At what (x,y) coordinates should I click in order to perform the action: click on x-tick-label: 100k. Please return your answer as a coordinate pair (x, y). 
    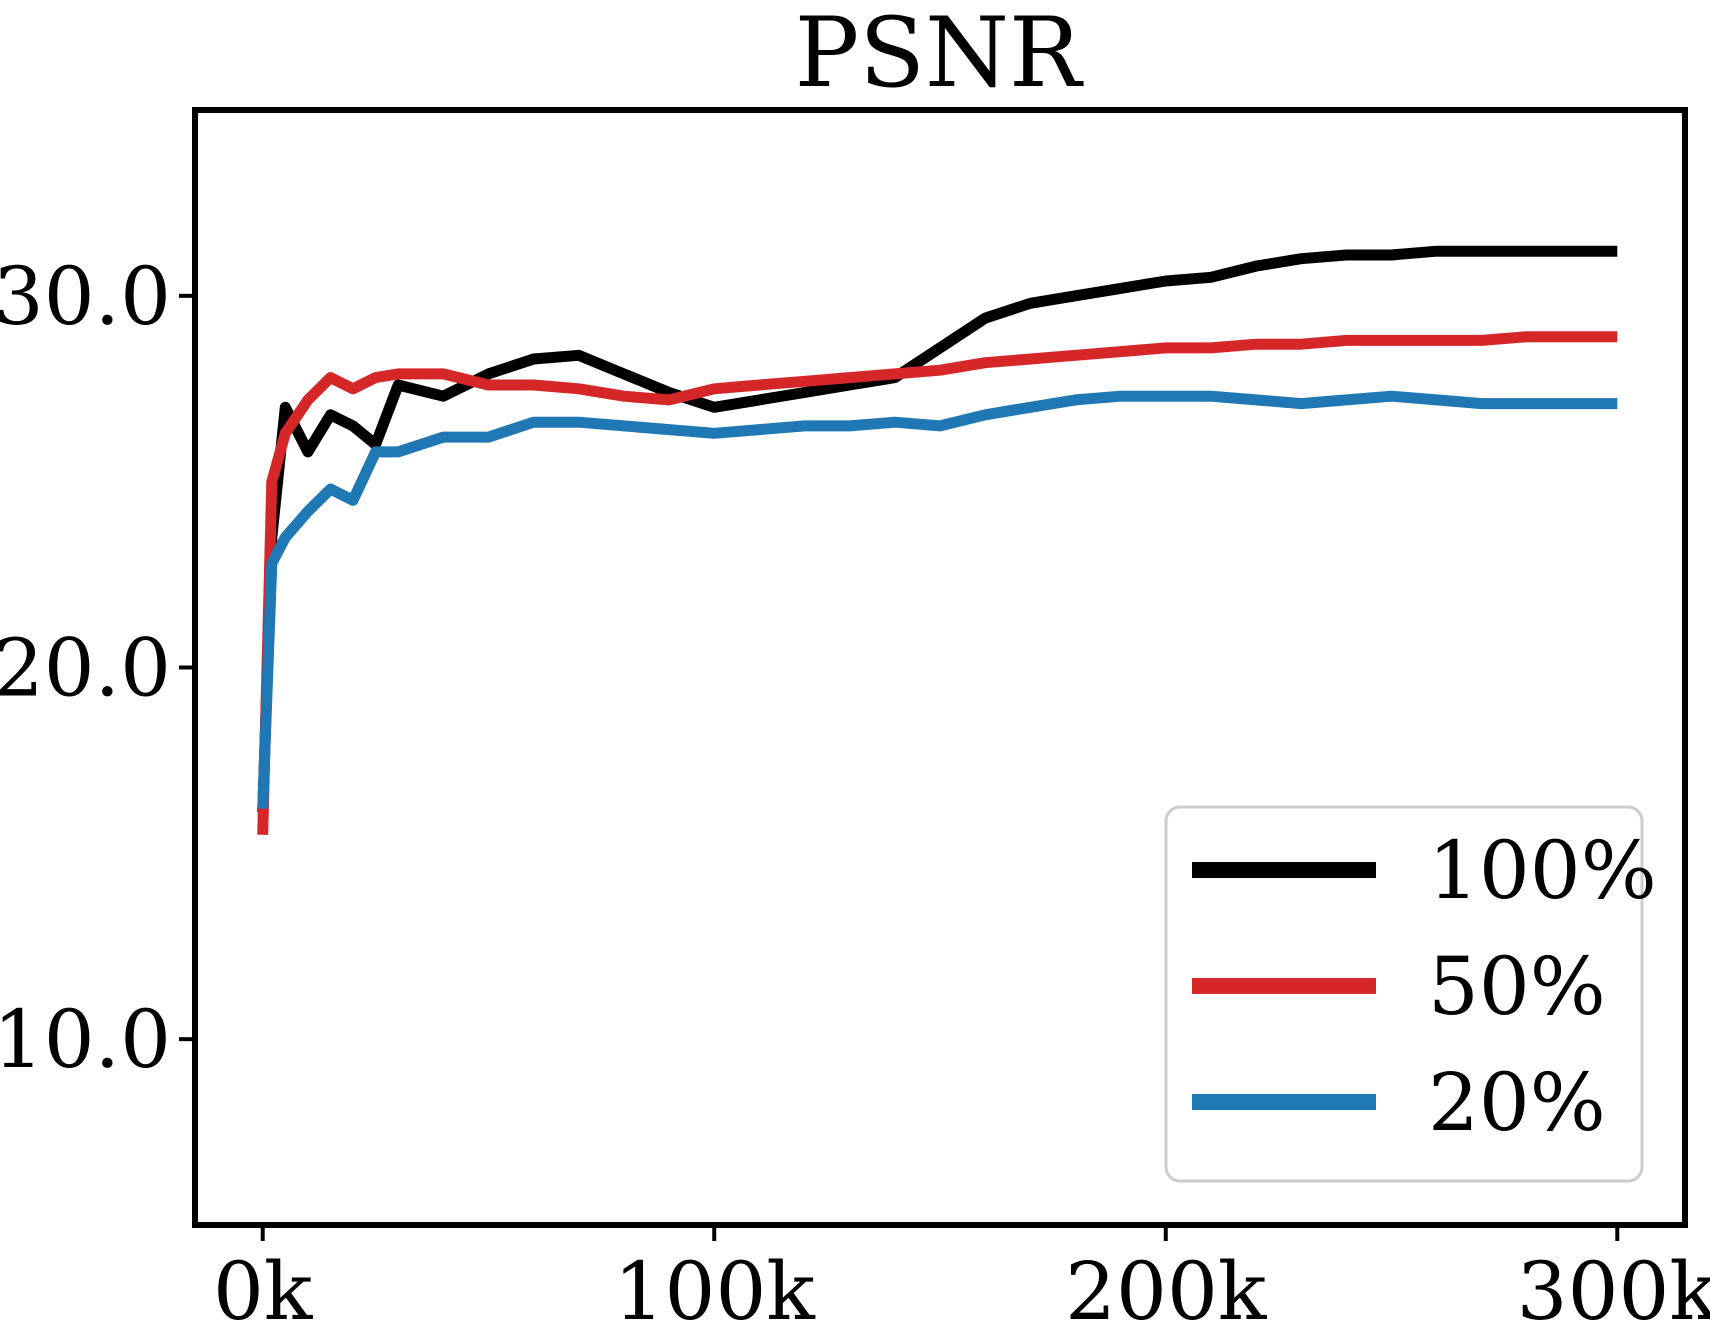
    Looking at the image, I should click on (715, 1291).